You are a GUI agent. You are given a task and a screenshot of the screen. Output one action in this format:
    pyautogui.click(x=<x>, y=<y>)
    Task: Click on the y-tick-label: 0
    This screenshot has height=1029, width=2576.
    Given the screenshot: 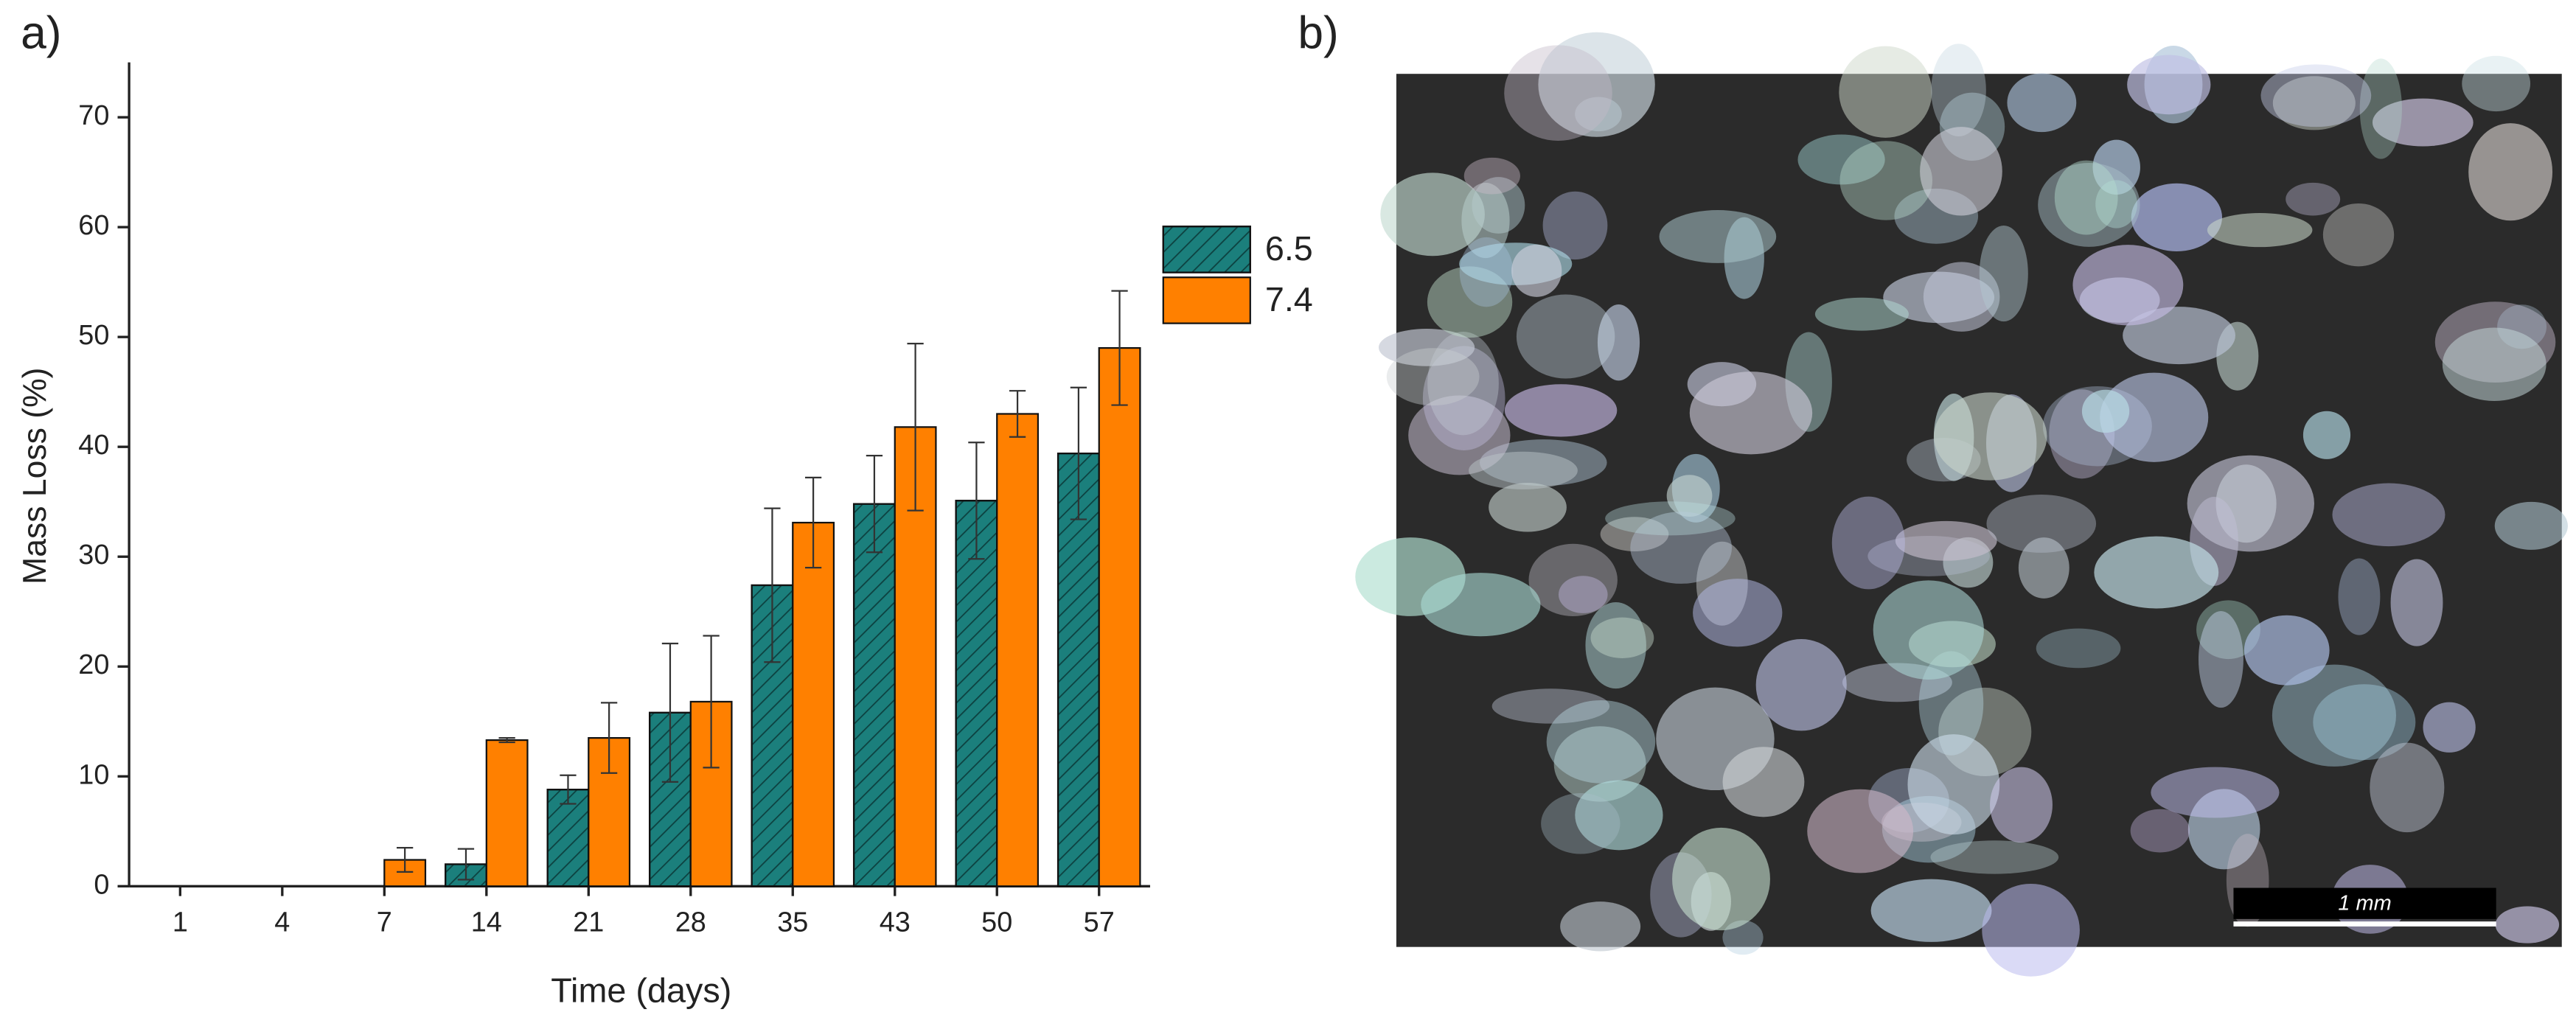 What is the action you would take?
    pyautogui.click(x=101, y=885)
    